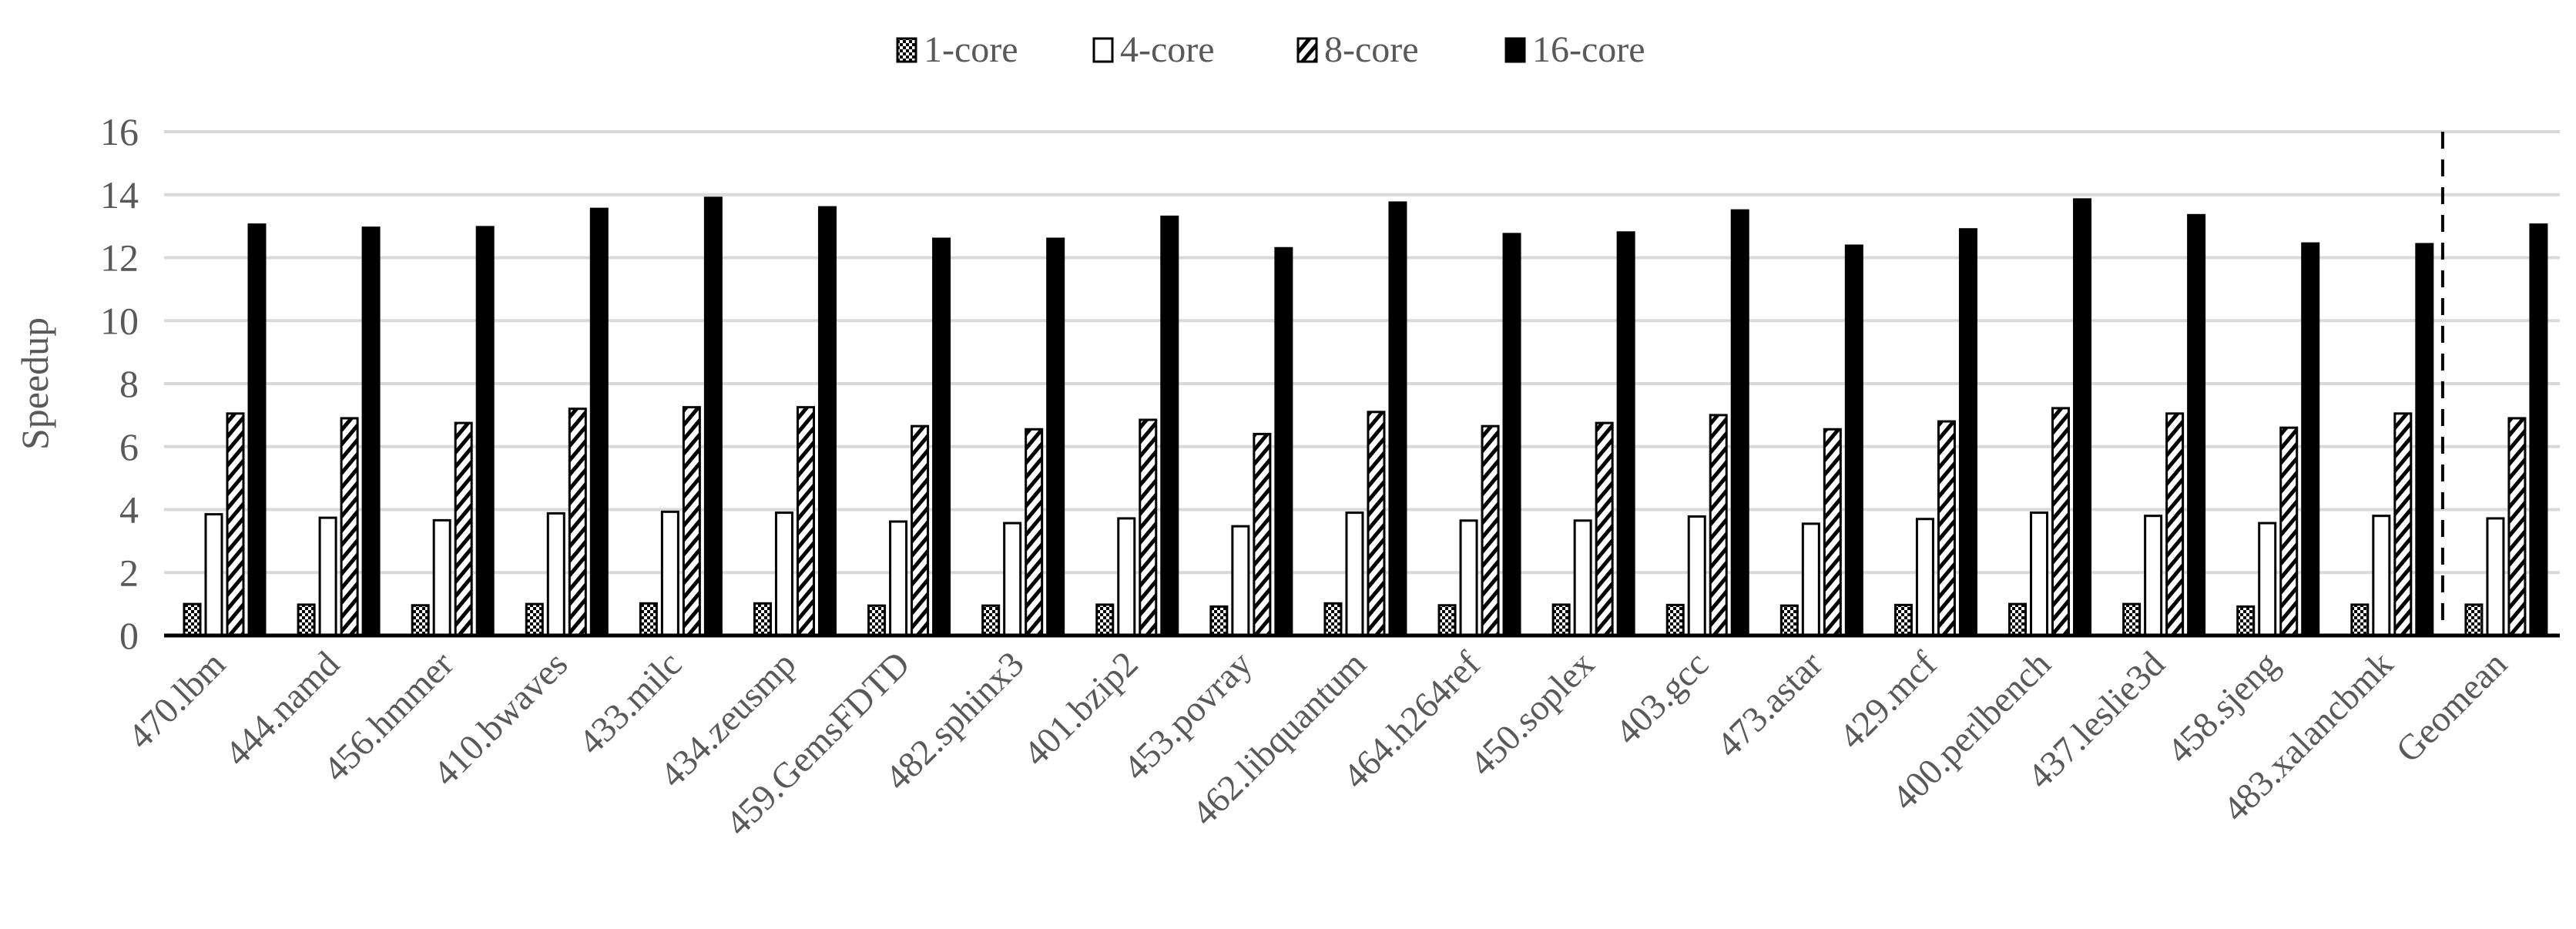 The width and height of the screenshot is (2576, 929). Describe the element at coordinates (257, 430) in the screenshot. I see `bar-16-core-470.lbm` at that location.